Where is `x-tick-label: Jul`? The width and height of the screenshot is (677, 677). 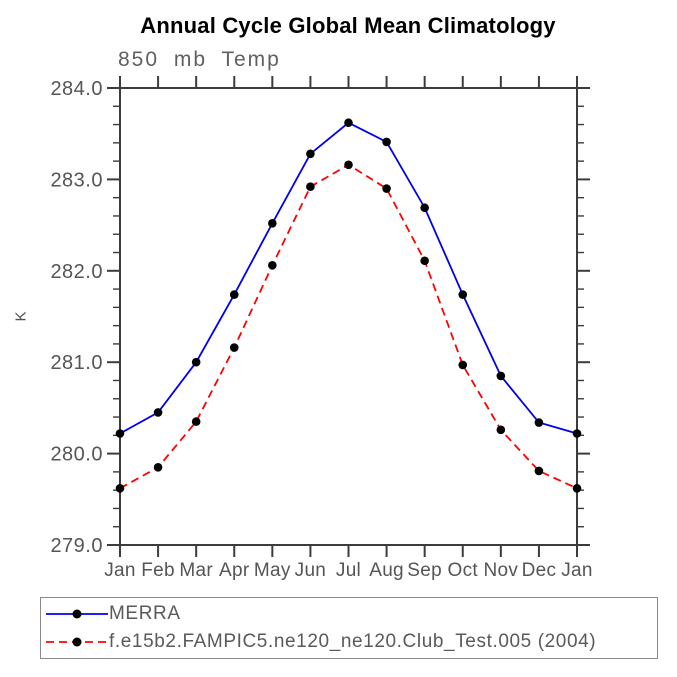
x-tick-label: Jul is located at coordinates (348, 570).